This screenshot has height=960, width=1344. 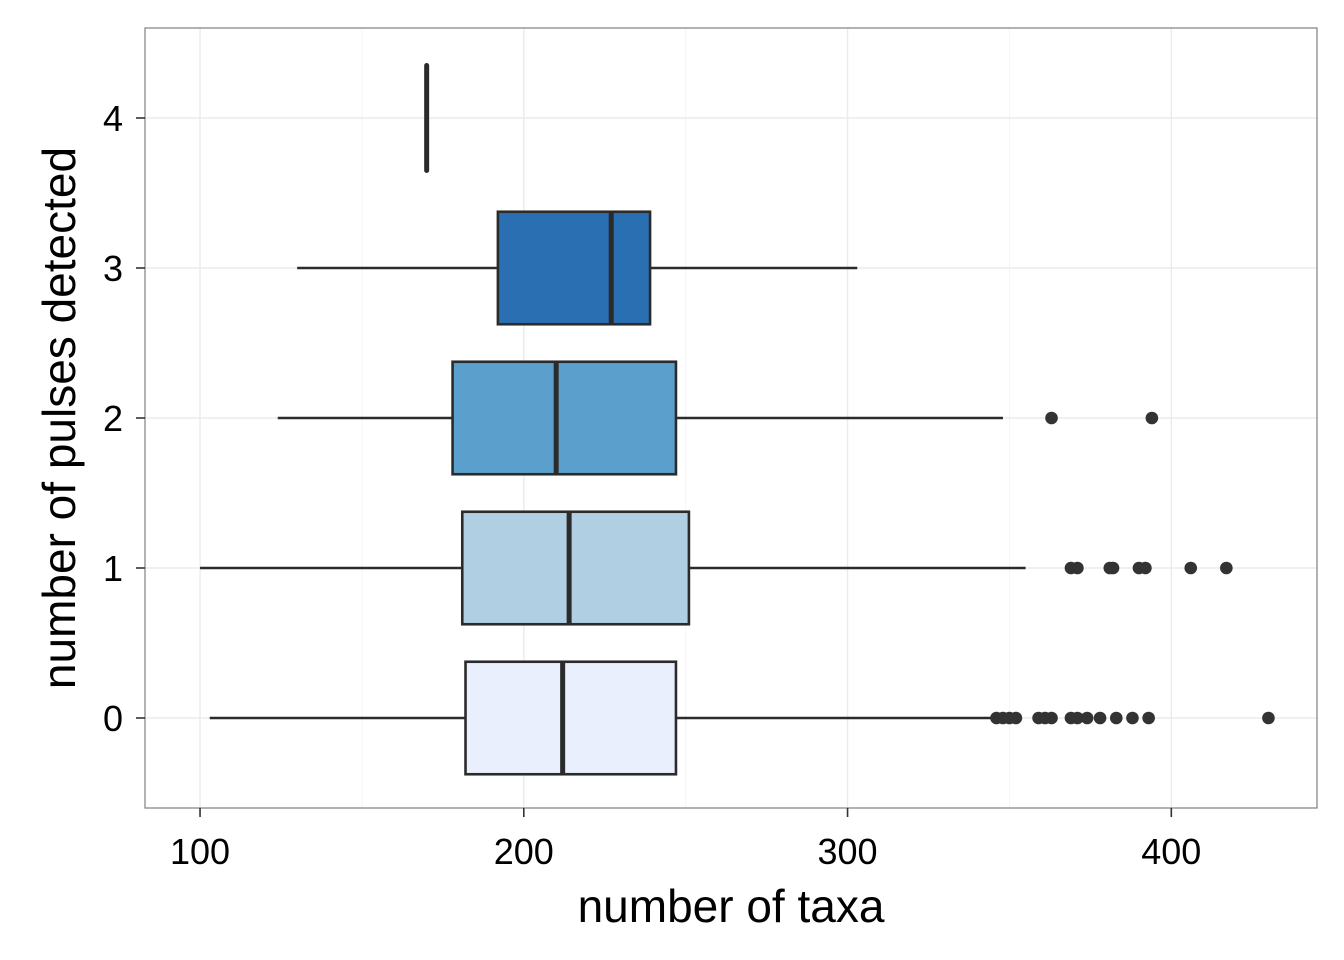 I want to click on y-tick-label: 1, so click(x=113, y=568).